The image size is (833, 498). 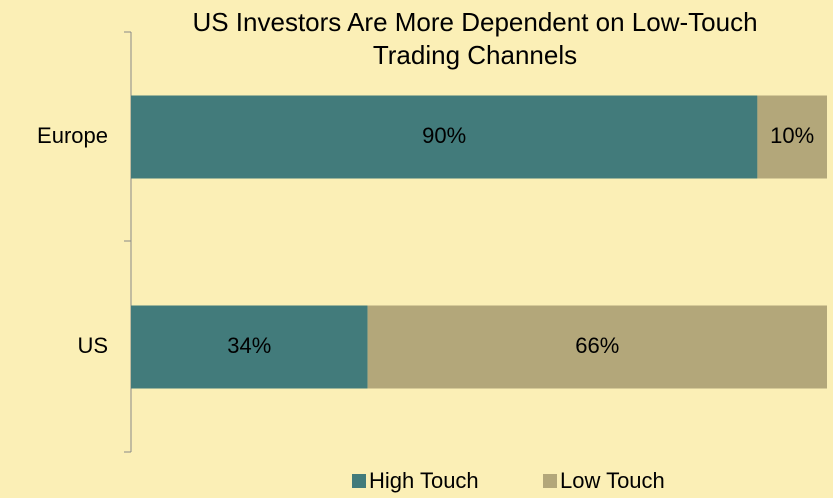 I want to click on data-label: 10%, so click(x=792, y=135).